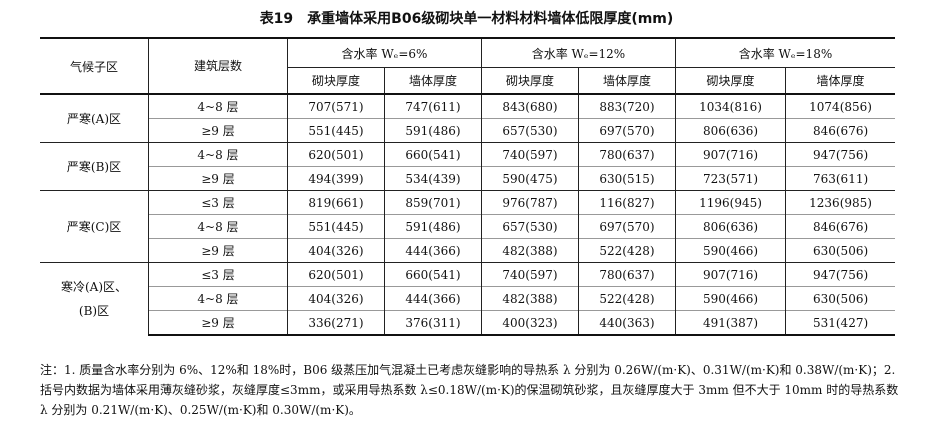 This screenshot has height=423, width=933. Describe the element at coordinates (578, 52) in the screenshot. I see `header-group: 含水率 Wₑ=12%` at that location.